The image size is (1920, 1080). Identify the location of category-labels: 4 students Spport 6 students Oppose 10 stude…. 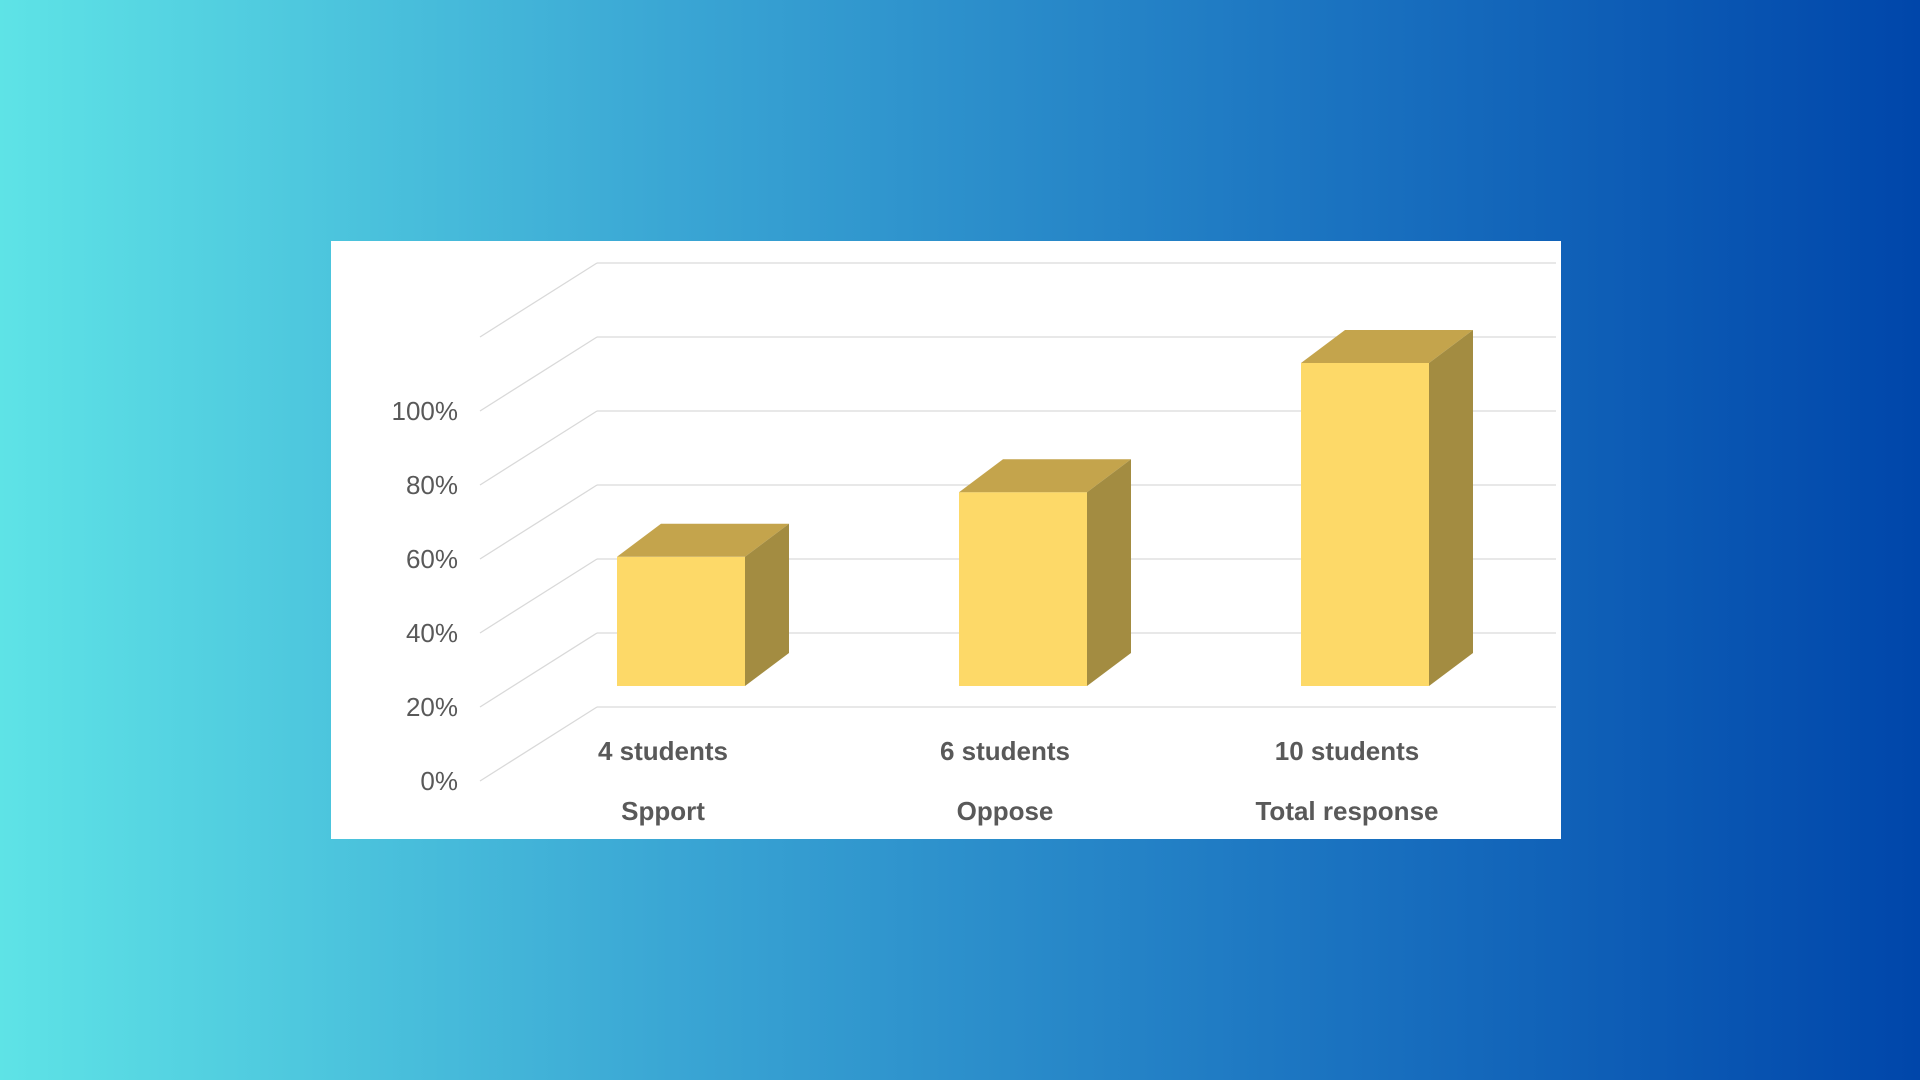
(1018, 781).